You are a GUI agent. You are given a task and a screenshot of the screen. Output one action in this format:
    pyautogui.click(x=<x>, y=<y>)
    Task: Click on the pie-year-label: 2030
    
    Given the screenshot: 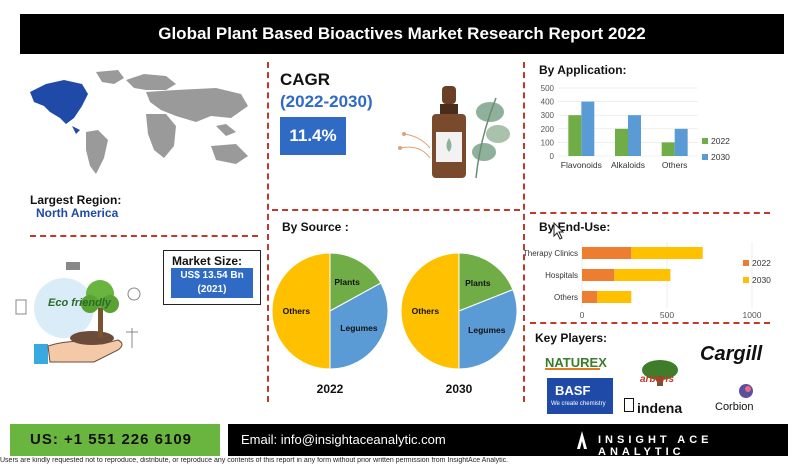 What is the action you would take?
    pyautogui.click(x=459, y=389)
    